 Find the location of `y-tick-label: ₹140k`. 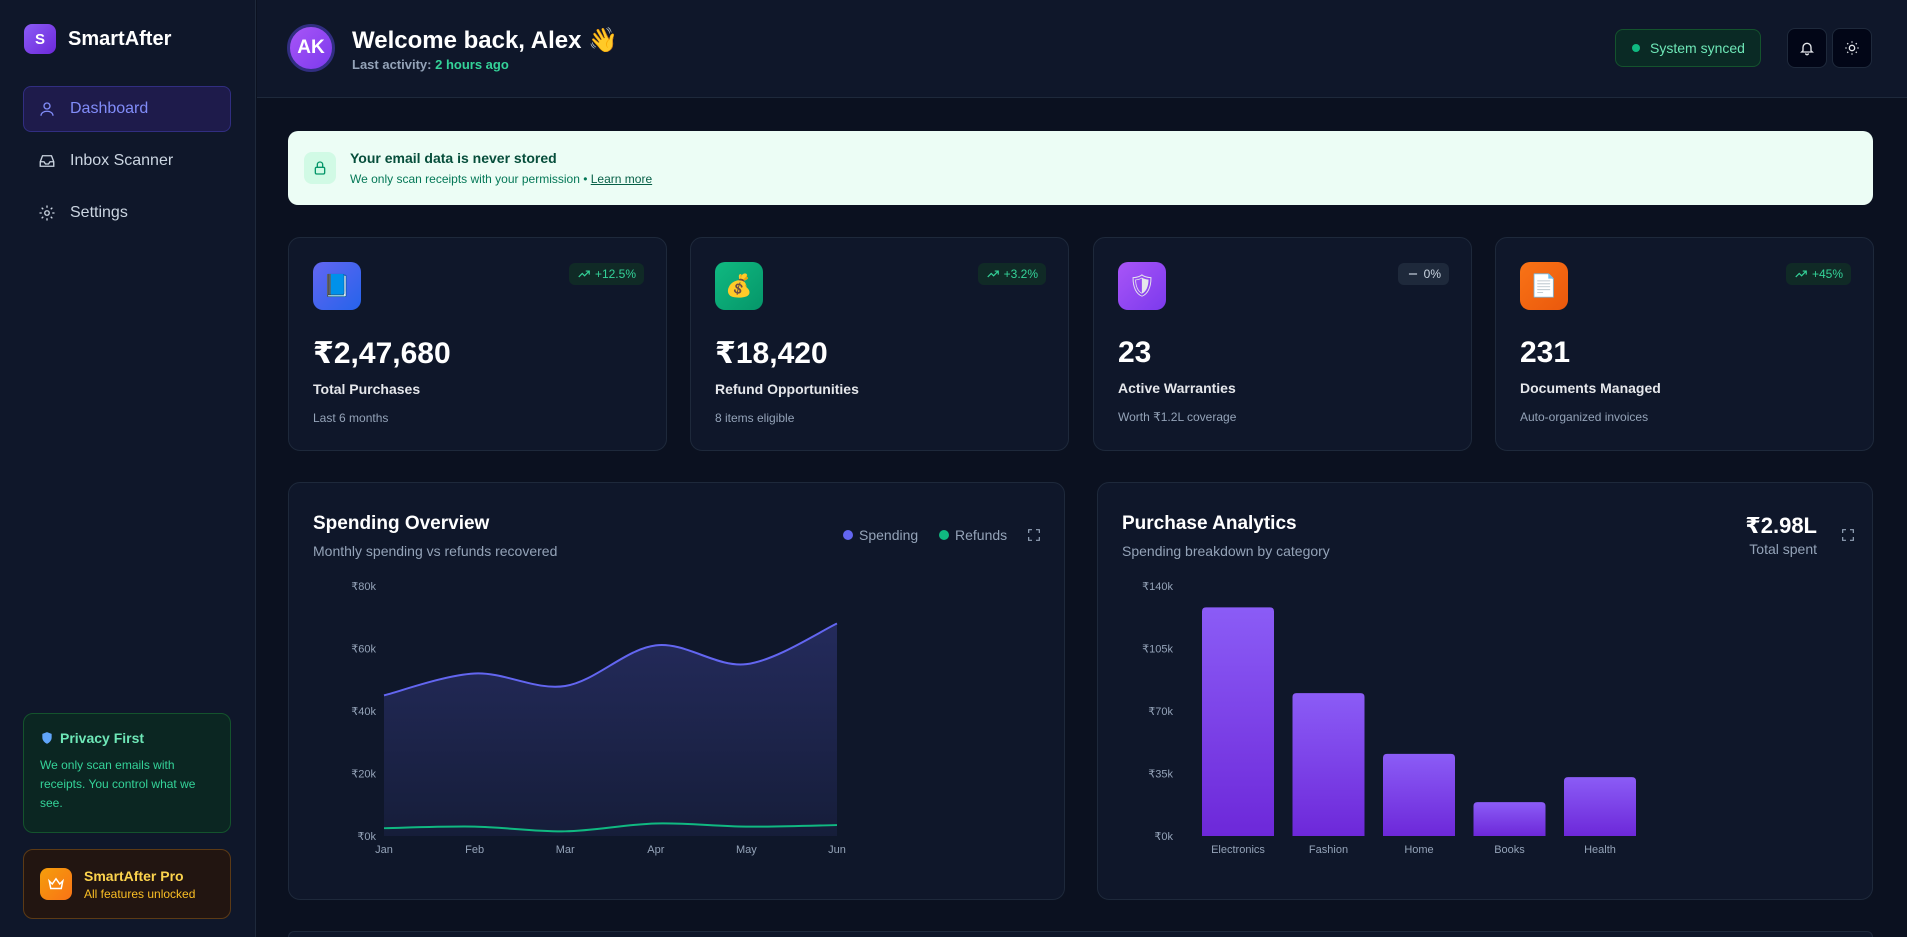

y-tick-label: ₹140k is located at coordinates (1157, 587).